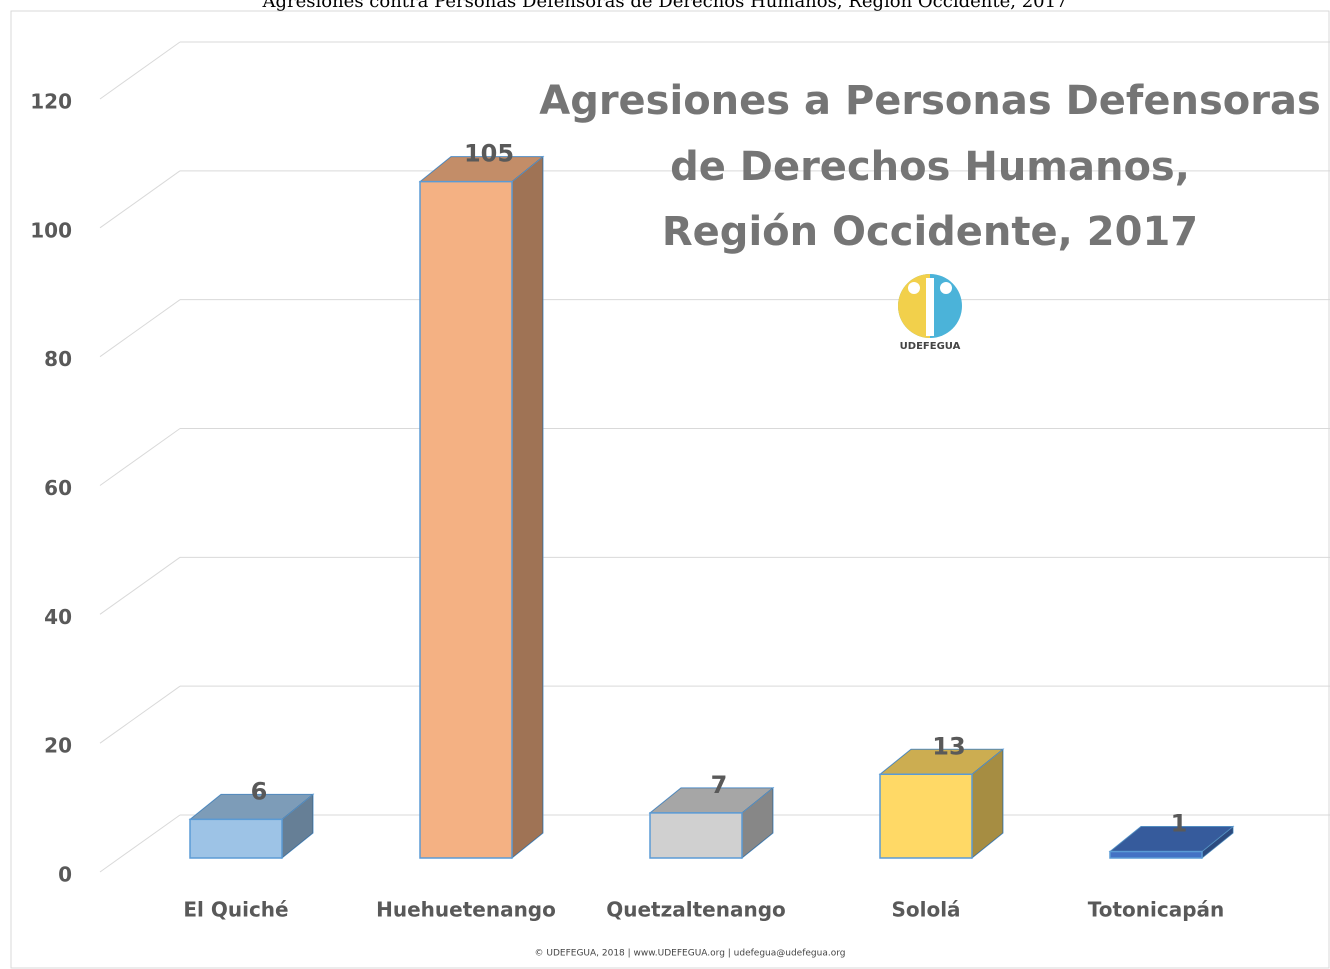  Describe the element at coordinates (914, 306) in the screenshot. I see `logo-half` at that location.